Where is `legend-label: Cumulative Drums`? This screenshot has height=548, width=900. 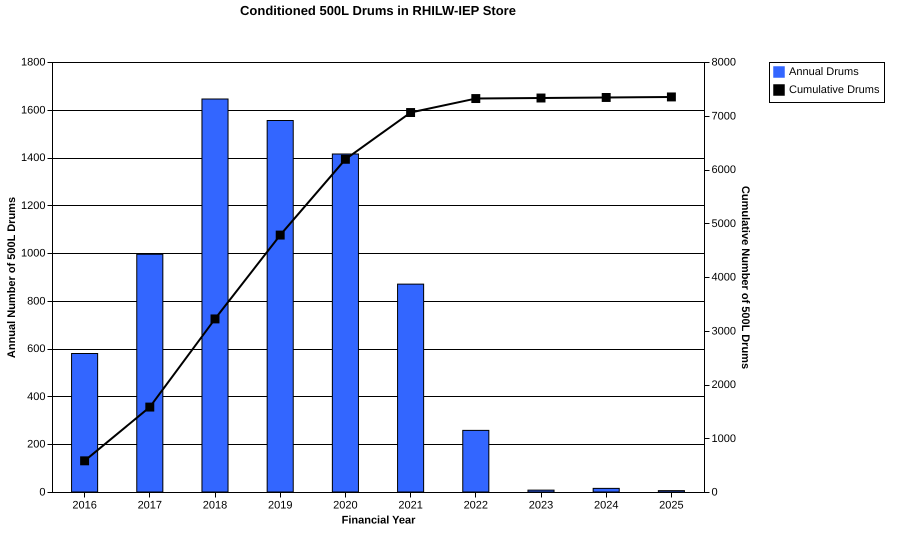 legend-label: Cumulative Drums is located at coordinates (834, 90).